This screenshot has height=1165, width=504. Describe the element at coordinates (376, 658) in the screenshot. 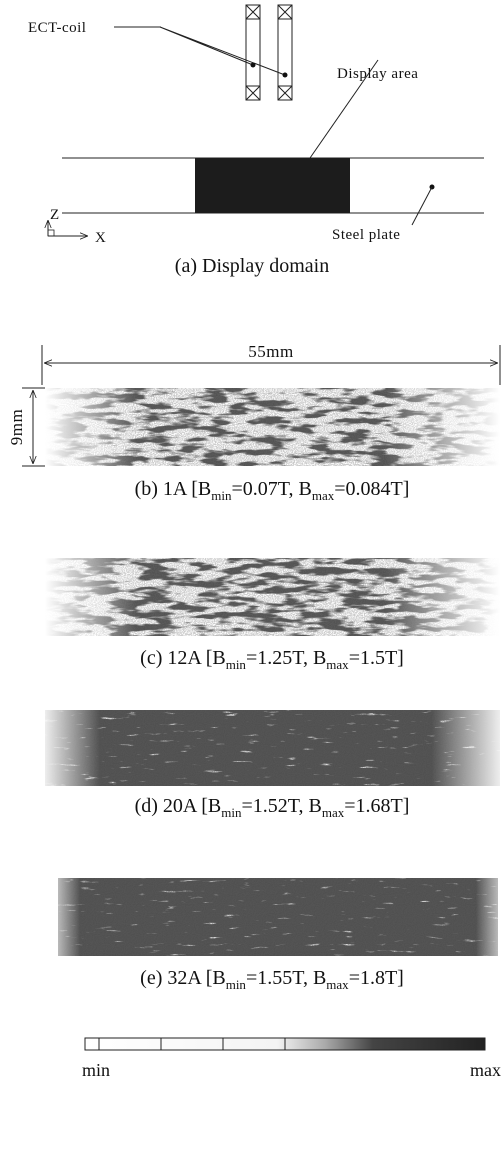

I see `caption-part: =1.5T]` at that location.